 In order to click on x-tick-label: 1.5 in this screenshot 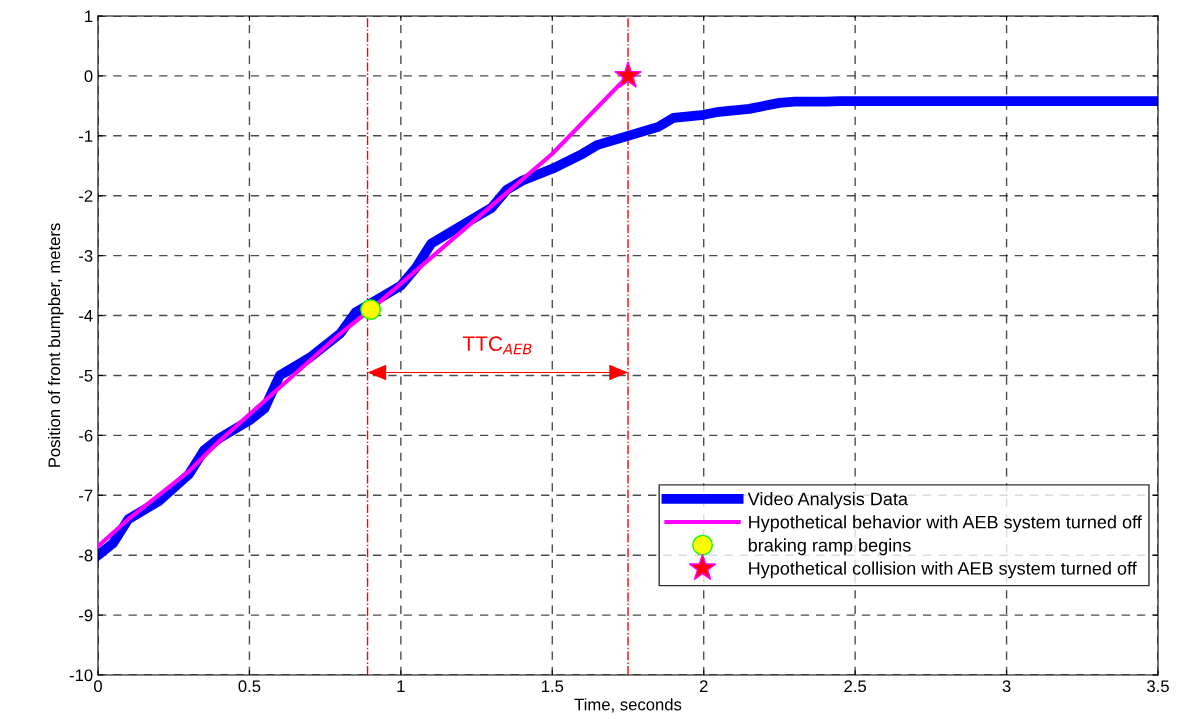, I will do `click(552, 686)`.